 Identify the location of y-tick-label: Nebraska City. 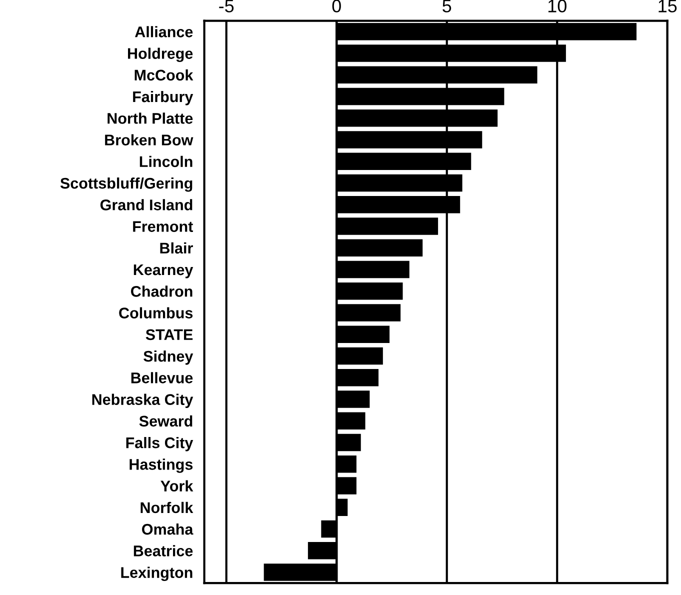
(143, 401).